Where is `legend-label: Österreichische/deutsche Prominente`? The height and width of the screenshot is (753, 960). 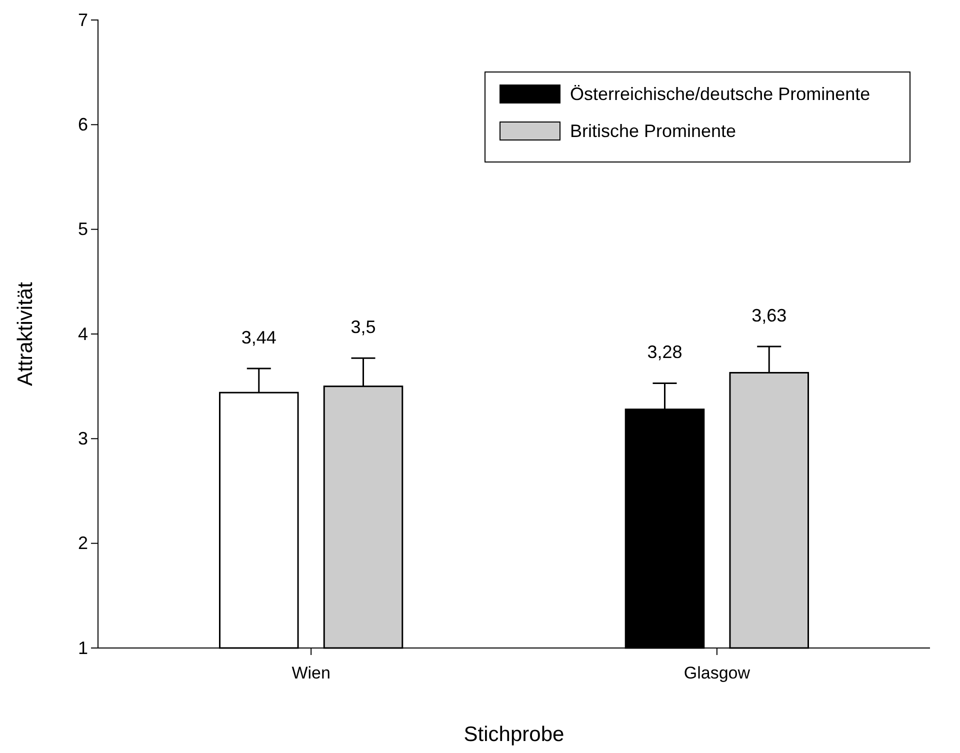
legend-label: Österreichische/deutsche Prominente is located at coordinates (720, 94).